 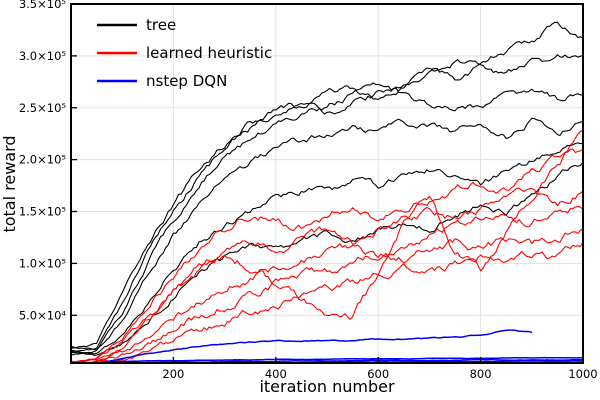 What do you see at coordinates (481, 374) in the screenshot?
I see `x-tick-label: 800` at bounding box center [481, 374].